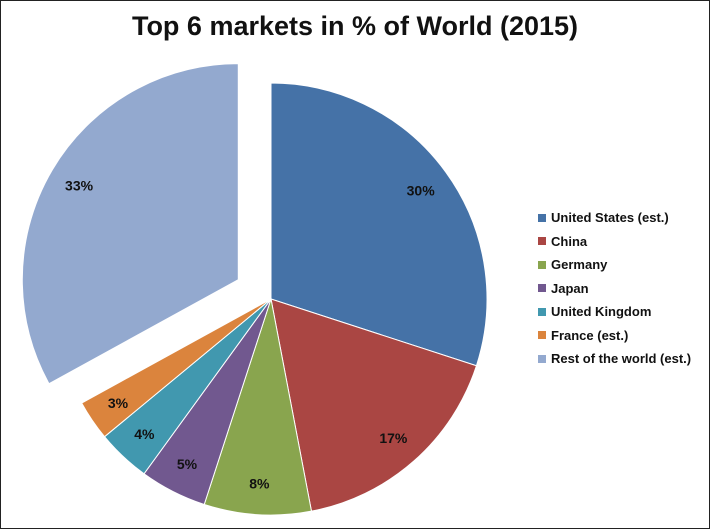  I want to click on legend-item: United States (est.), so click(614, 218).